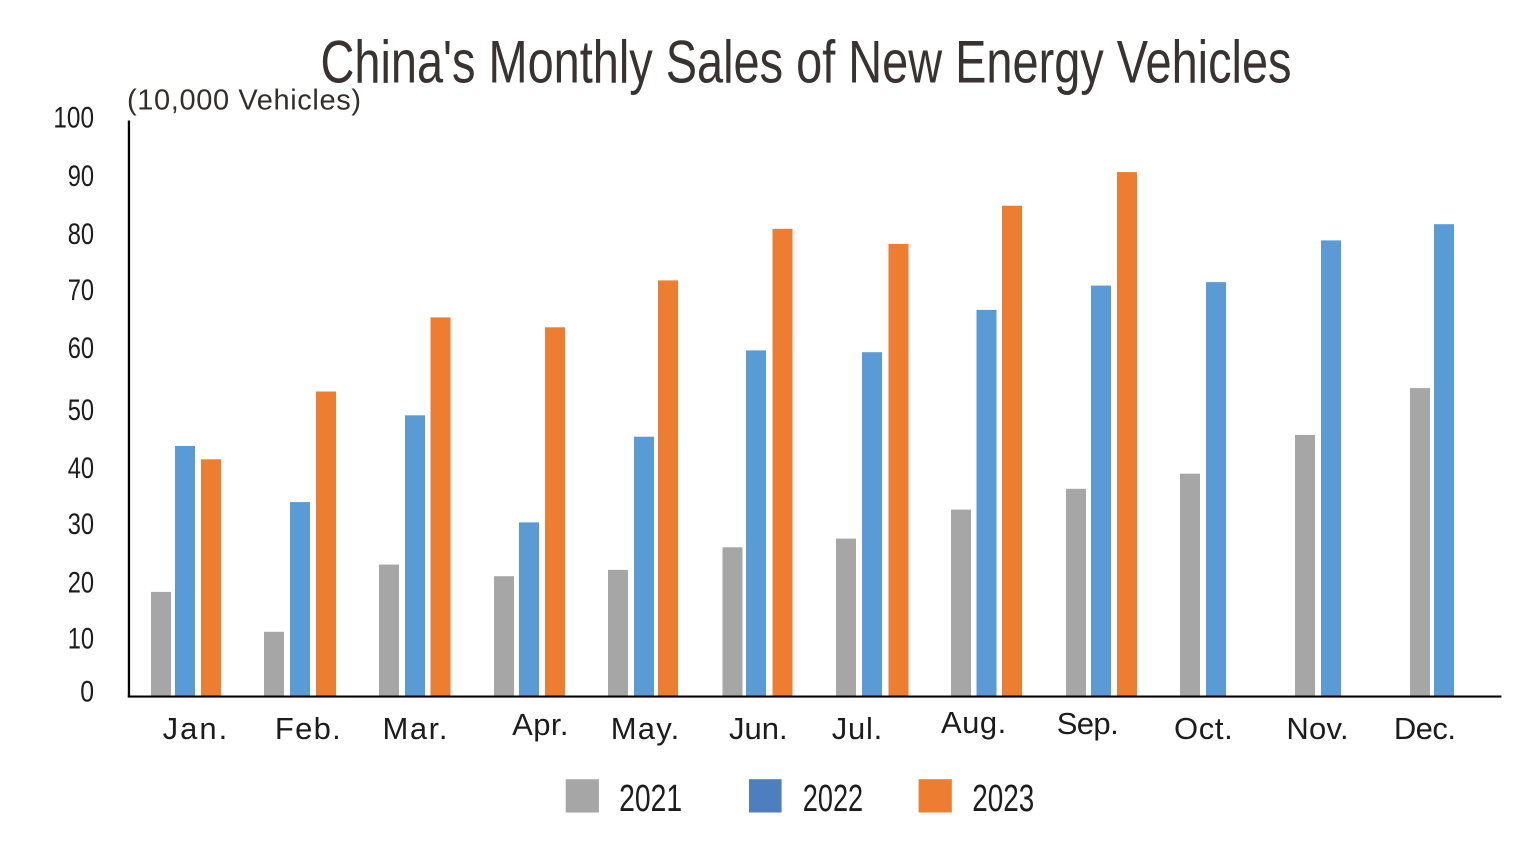 This screenshot has height=863, width=1533. Describe the element at coordinates (87, 692) in the screenshot. I see `svg-text: 0` at that location.